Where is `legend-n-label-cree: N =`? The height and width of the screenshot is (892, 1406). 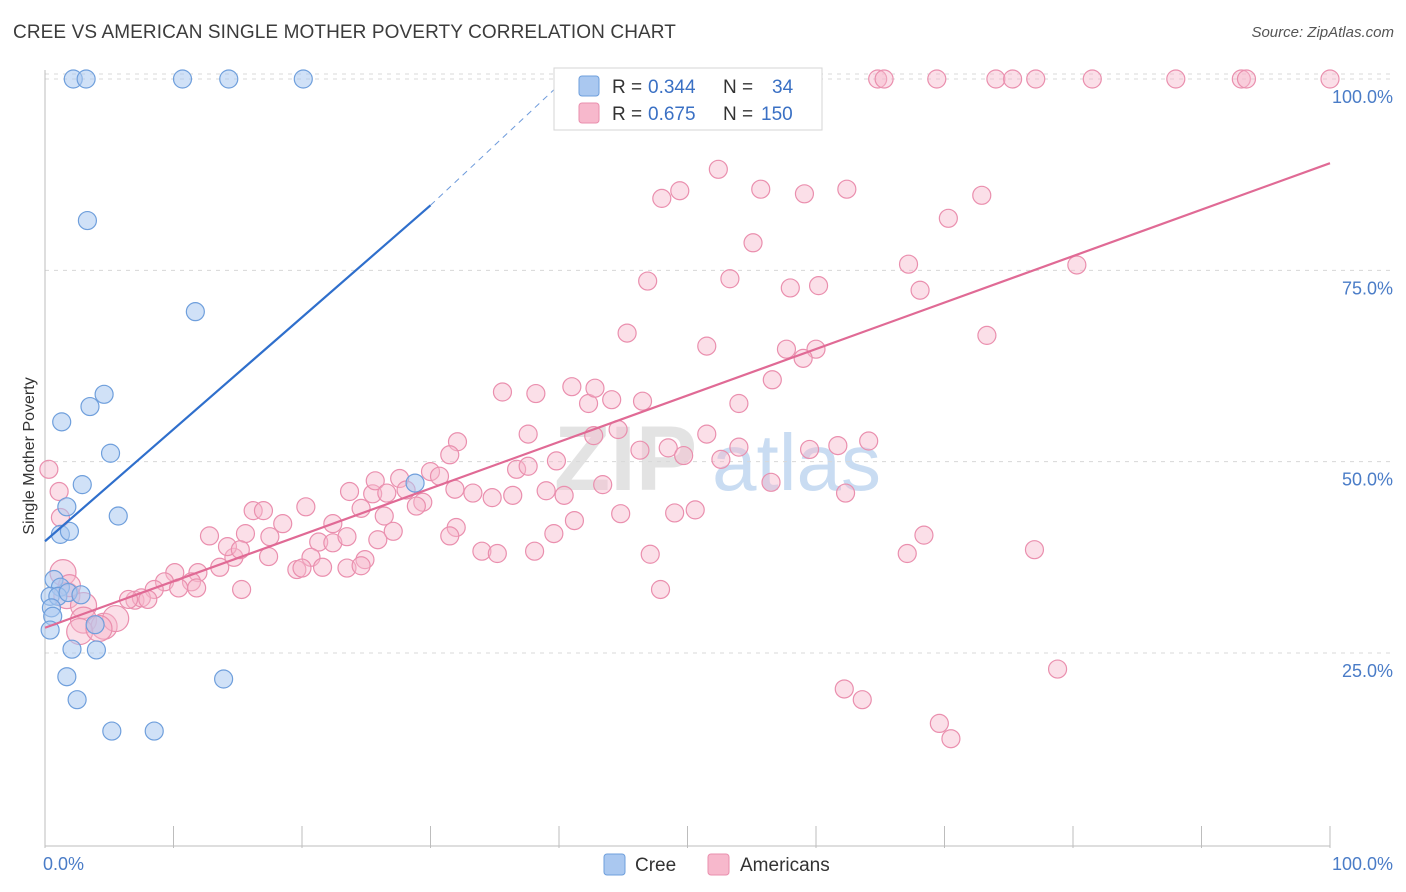 legend-n-label-cree: N = is located at coordinates (738, 87).